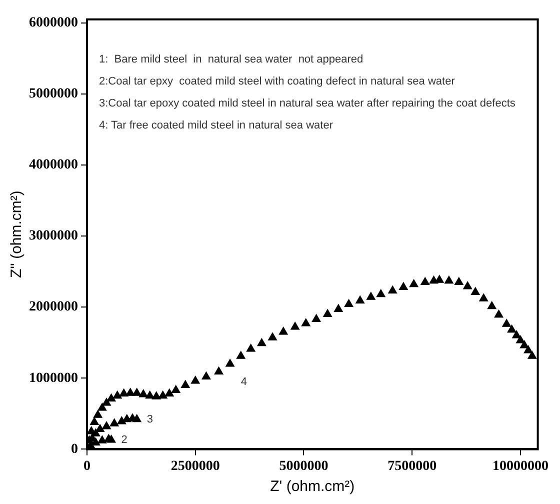 This screenshot has width=560, height=504. What do you see at coordinates (307, 103) in the screenshot?
I see `annotation: 3:Coal tar epoxy coated mild steel in natural sea water after repairing the coat defects` at bounding box center [307, 103].